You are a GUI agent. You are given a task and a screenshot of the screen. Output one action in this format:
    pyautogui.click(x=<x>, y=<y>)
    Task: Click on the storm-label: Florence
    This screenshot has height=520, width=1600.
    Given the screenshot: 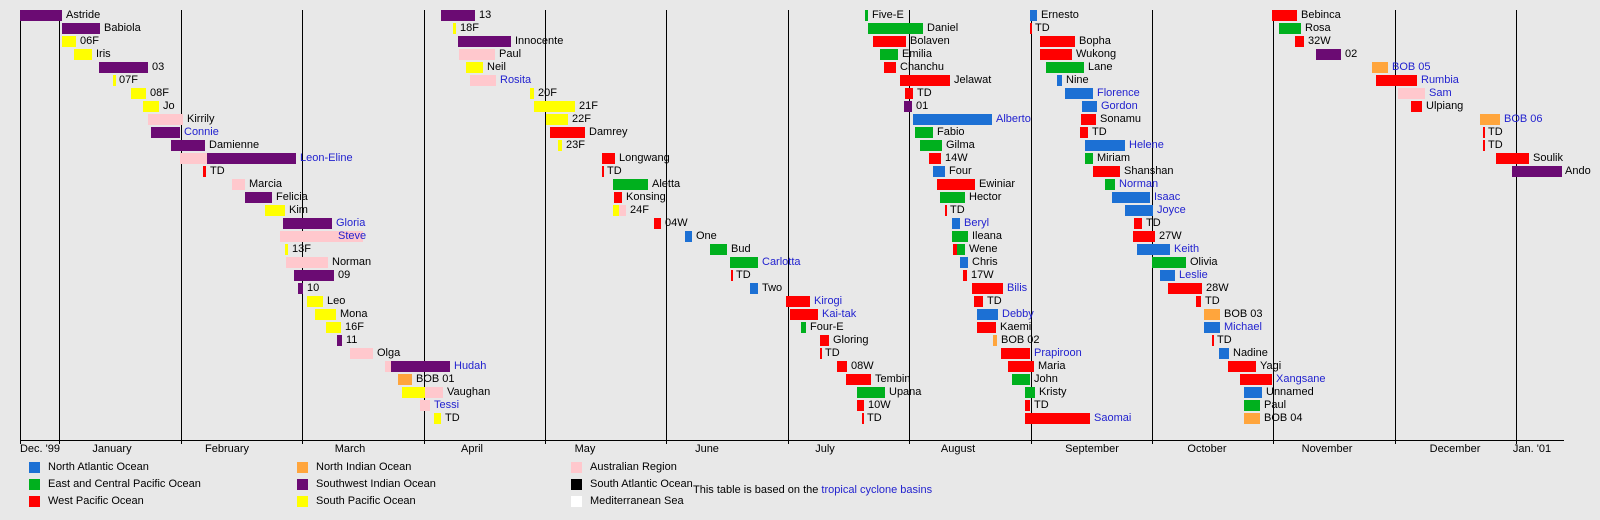 What is the action you would take?
    pyautogui.click(x=1118, y=93)
    